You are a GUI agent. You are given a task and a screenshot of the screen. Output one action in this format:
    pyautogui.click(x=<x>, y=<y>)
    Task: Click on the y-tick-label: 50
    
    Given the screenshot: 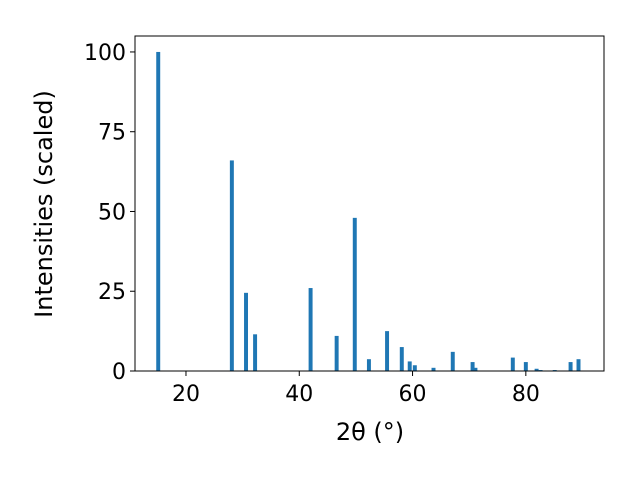 What is the action you would take?
    pyautogui.click(x=112, y=212)
    